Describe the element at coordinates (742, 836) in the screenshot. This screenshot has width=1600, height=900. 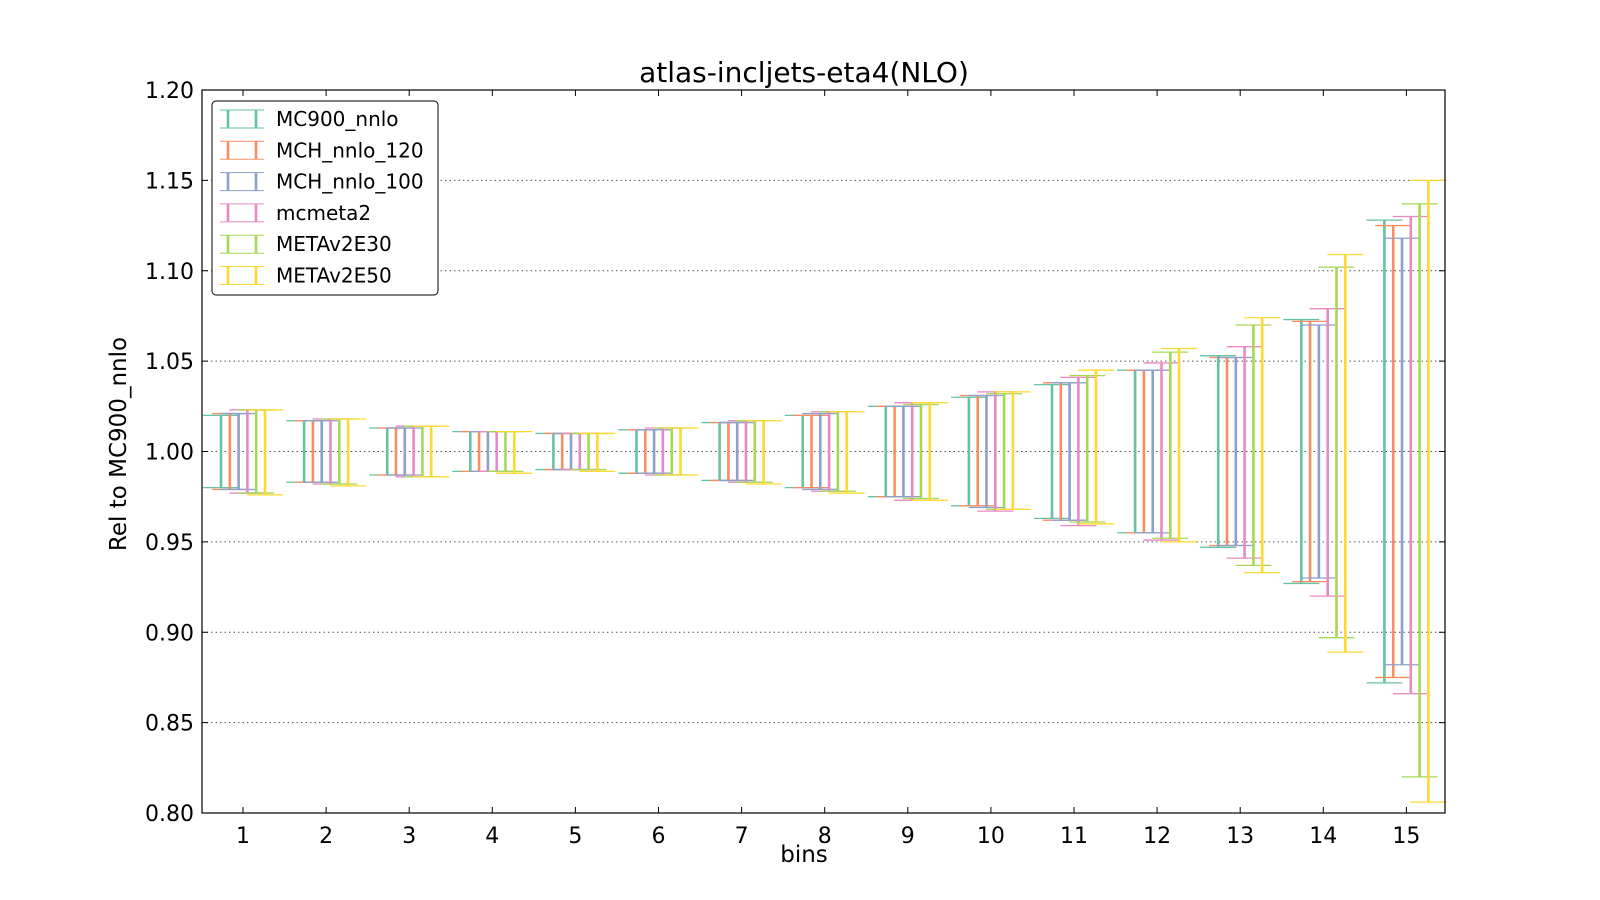
I see `x-tick-label: 7` at that location.